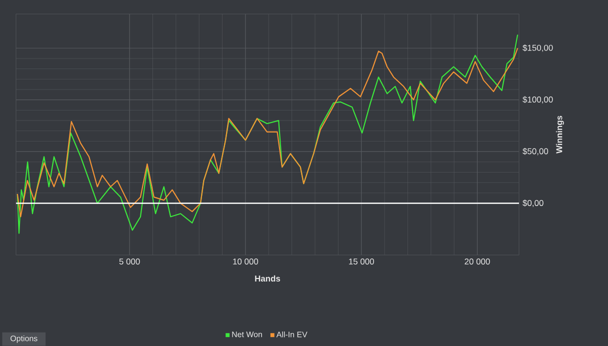 This screenshot has height=346, width=608. I want to click on x-tick-label: 10 000, so click(245, 261).